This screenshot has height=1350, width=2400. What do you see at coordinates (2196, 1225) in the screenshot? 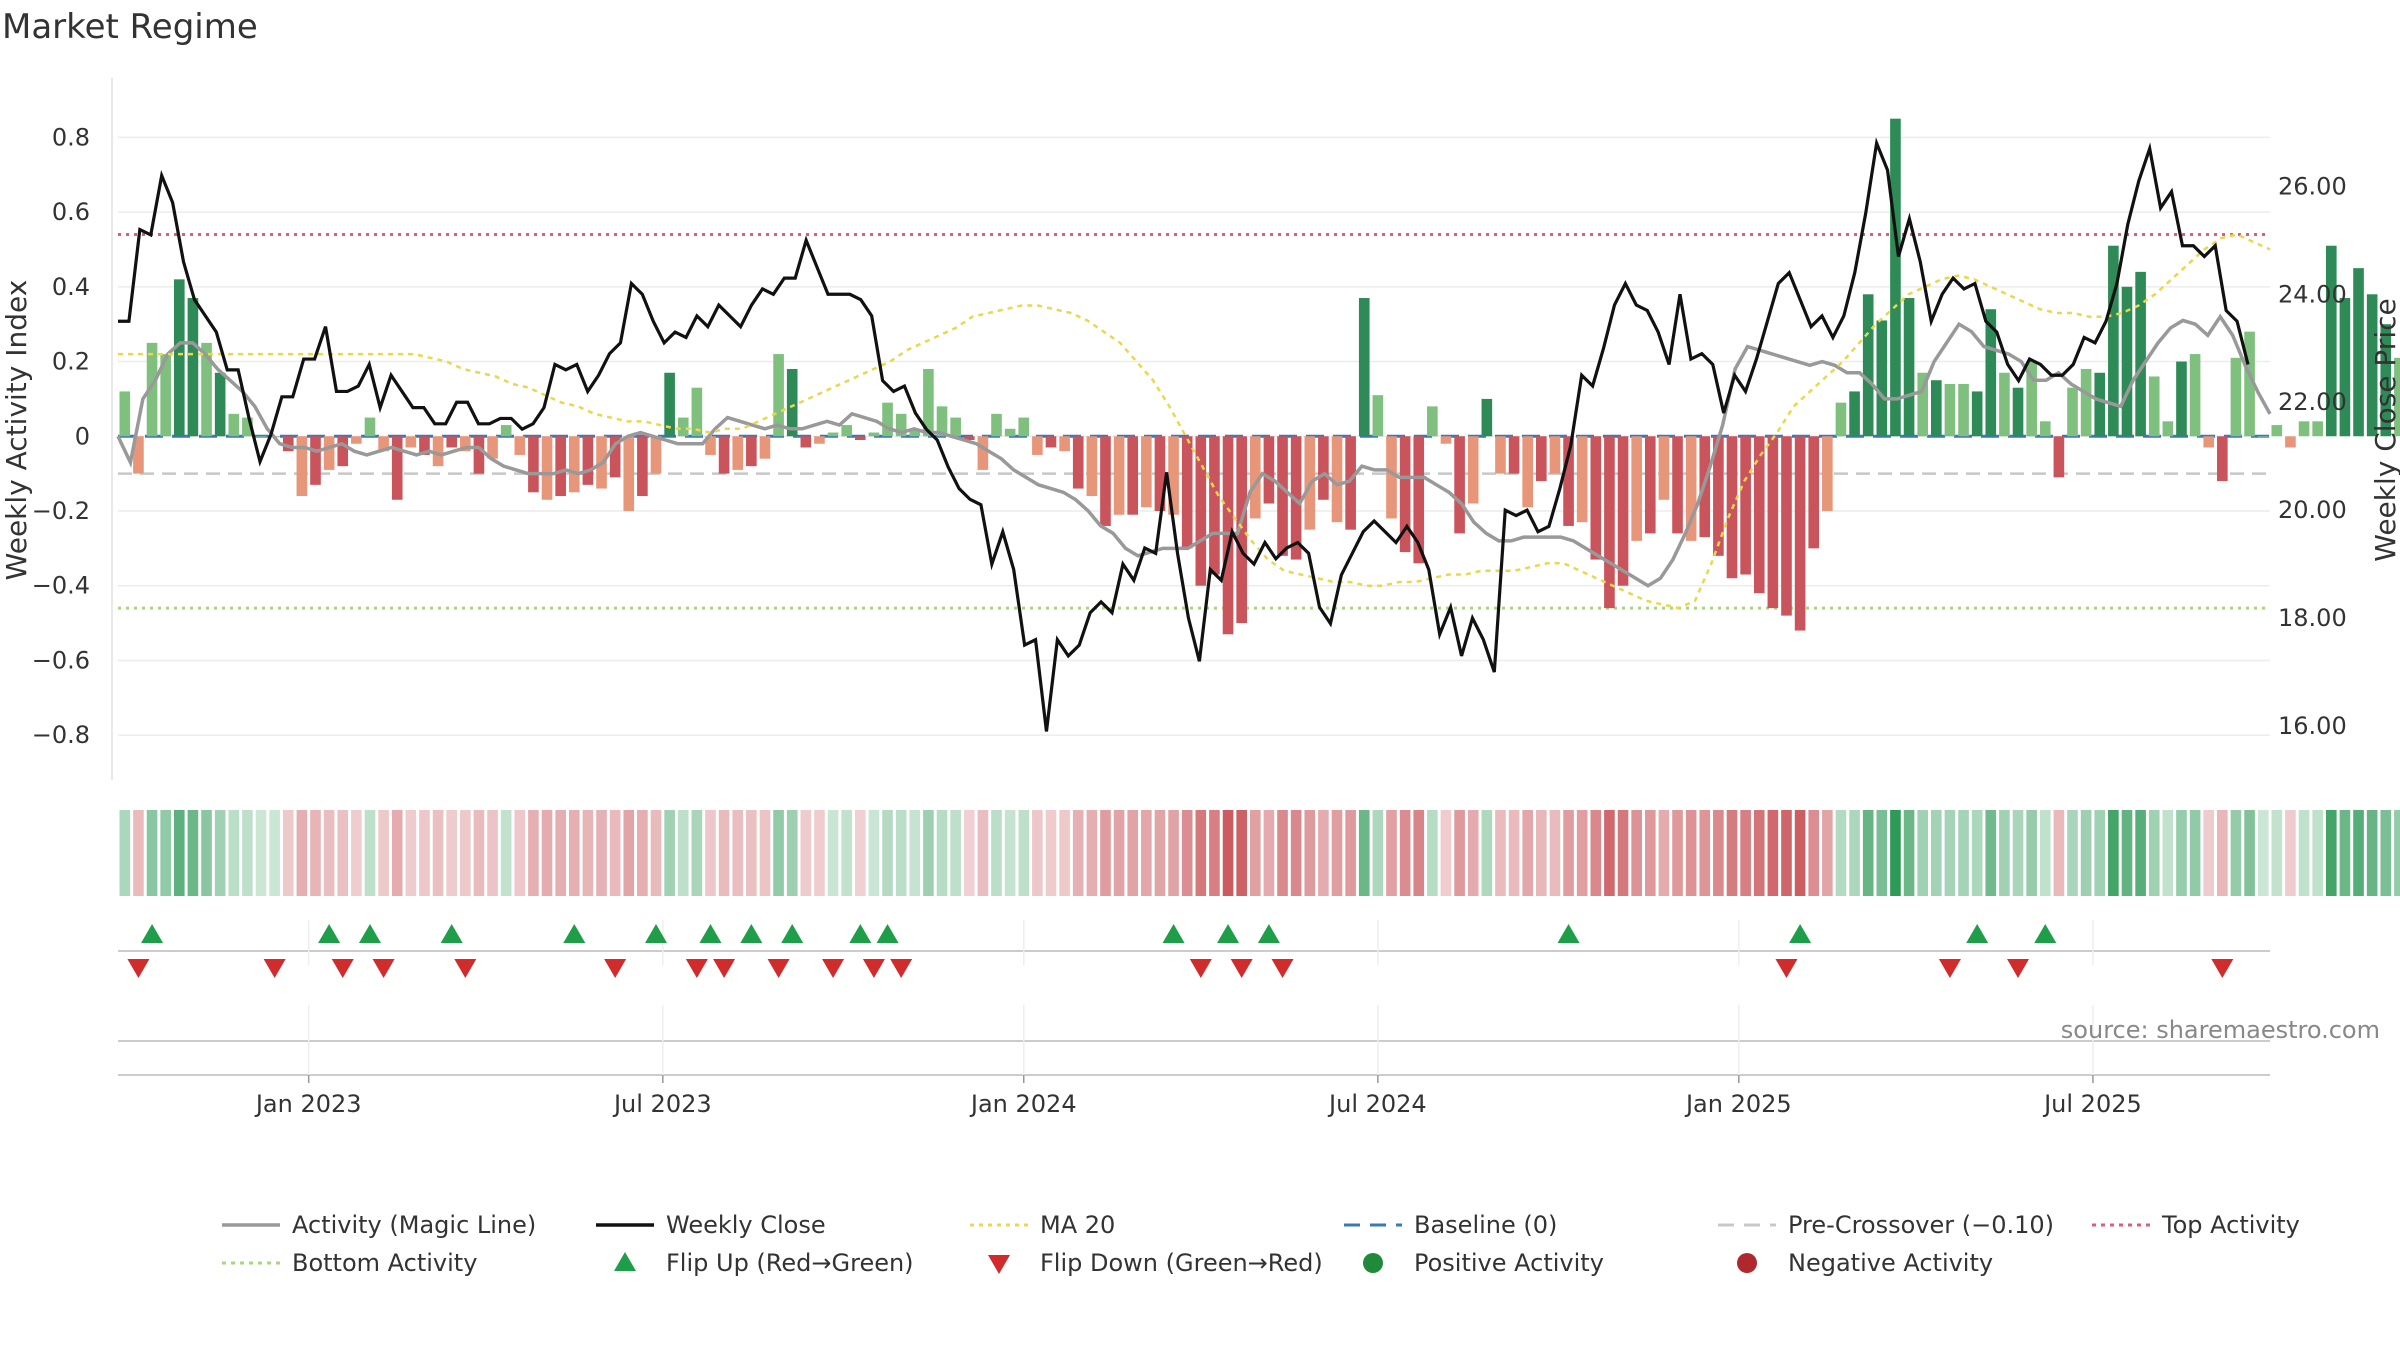
I see `legend-entry: Top Activity` at bounding box center [2196, 1225].